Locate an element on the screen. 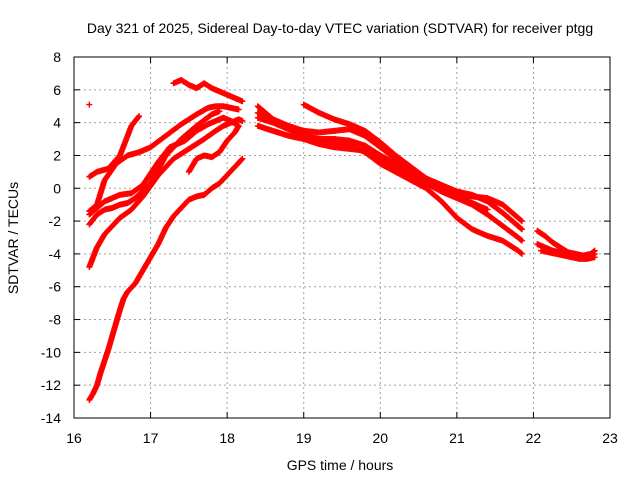  x-tick-label: 20 is located at coordinates (380, 438).